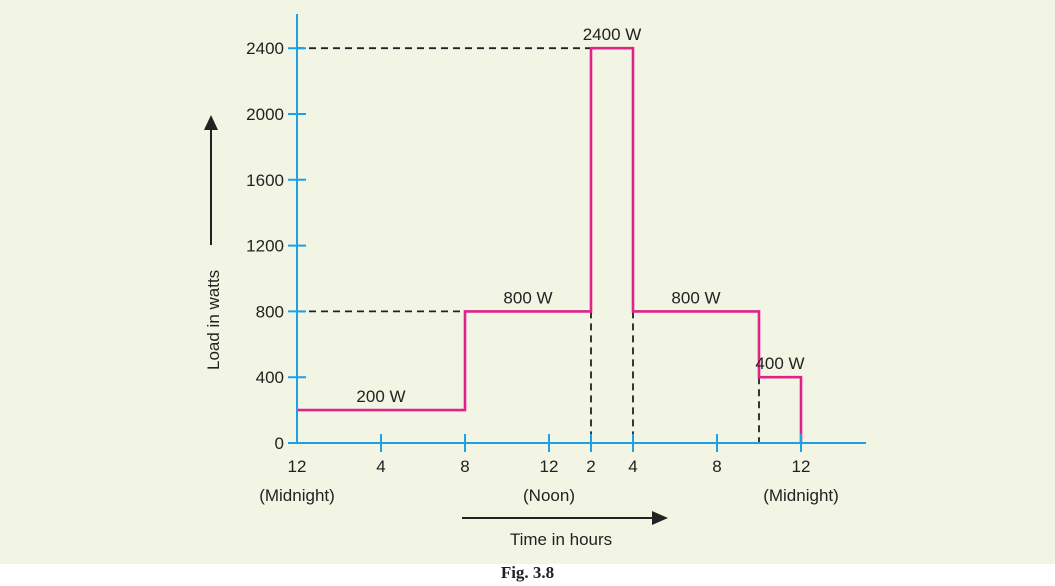 The height and width of the screenshot is (586, 1055). What do you see at coordinates (779, 363) in the screenshot?
I see `segment-label: 400 W` at bounding box center [779, 363].